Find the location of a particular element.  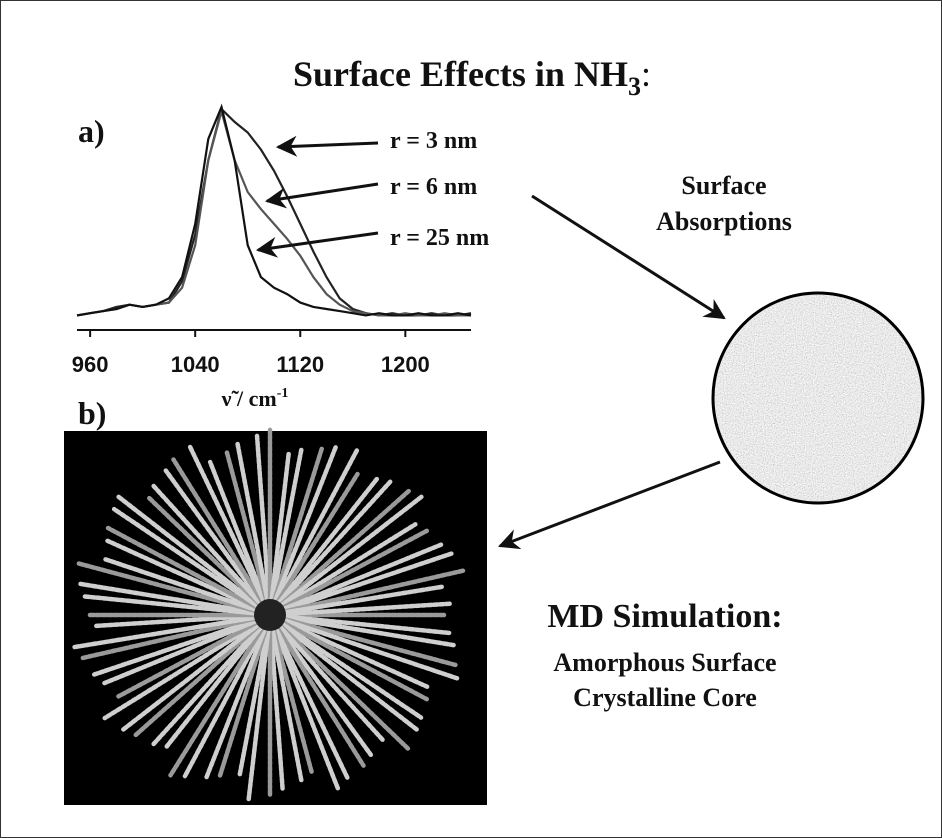

x-axis-label: ν̃ / cm-1 is located at coordinates (255, 398).